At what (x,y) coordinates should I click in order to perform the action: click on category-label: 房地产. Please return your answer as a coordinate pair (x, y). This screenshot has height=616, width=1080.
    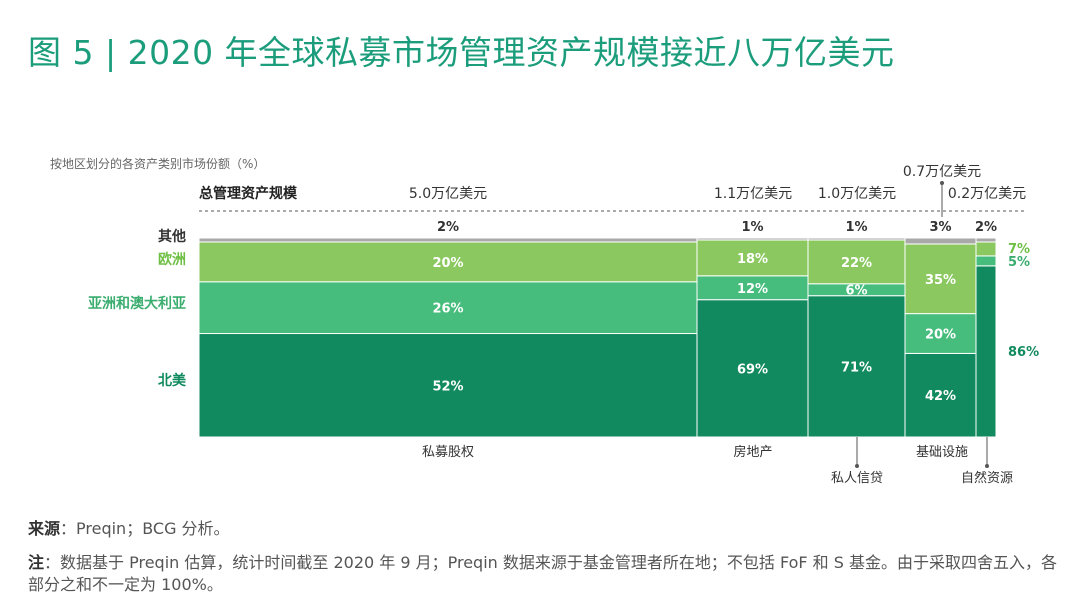
    Looking at the image, I should click on (752, 452).